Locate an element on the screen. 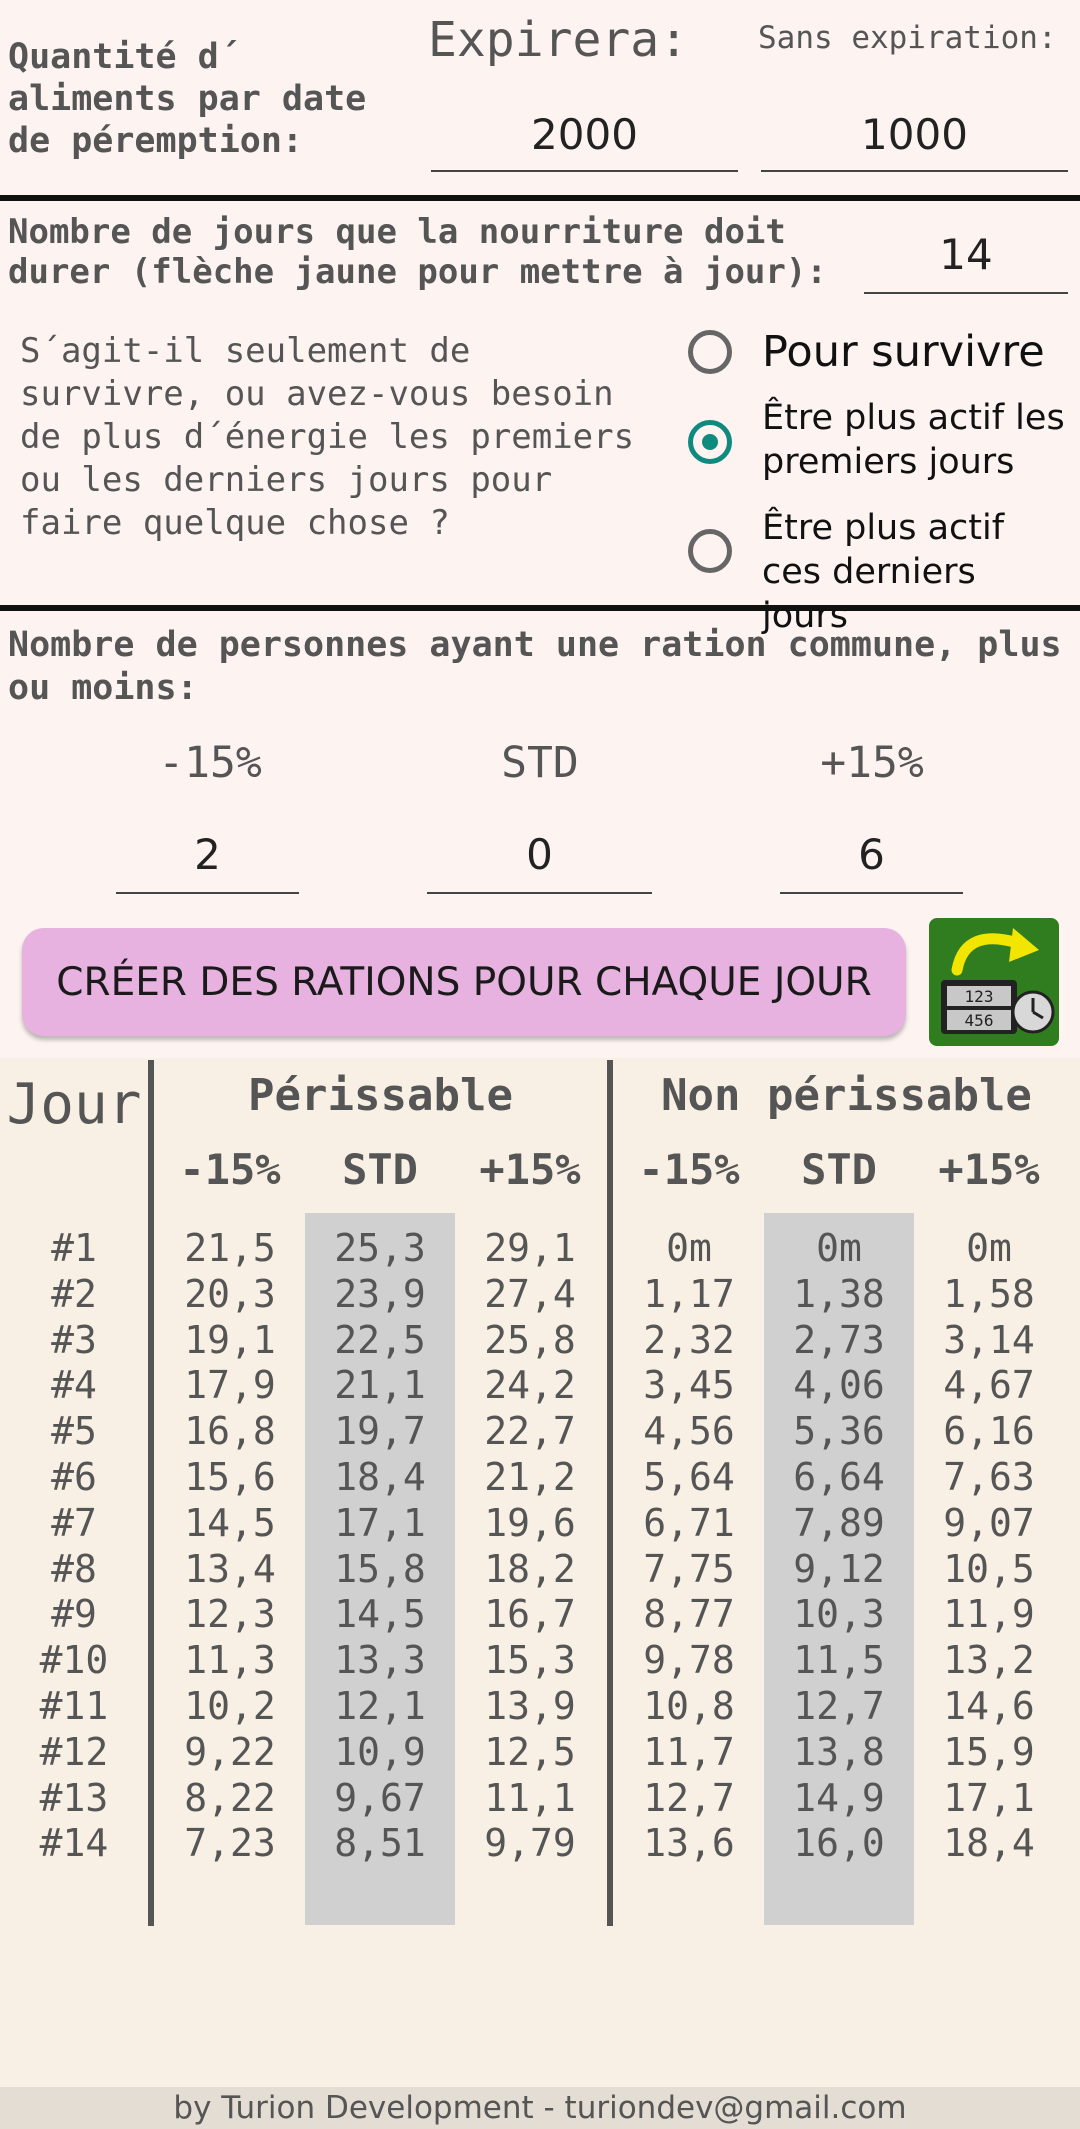  non-perishable-plus-cell: 13,2 is located at coordinates (989, 1660).